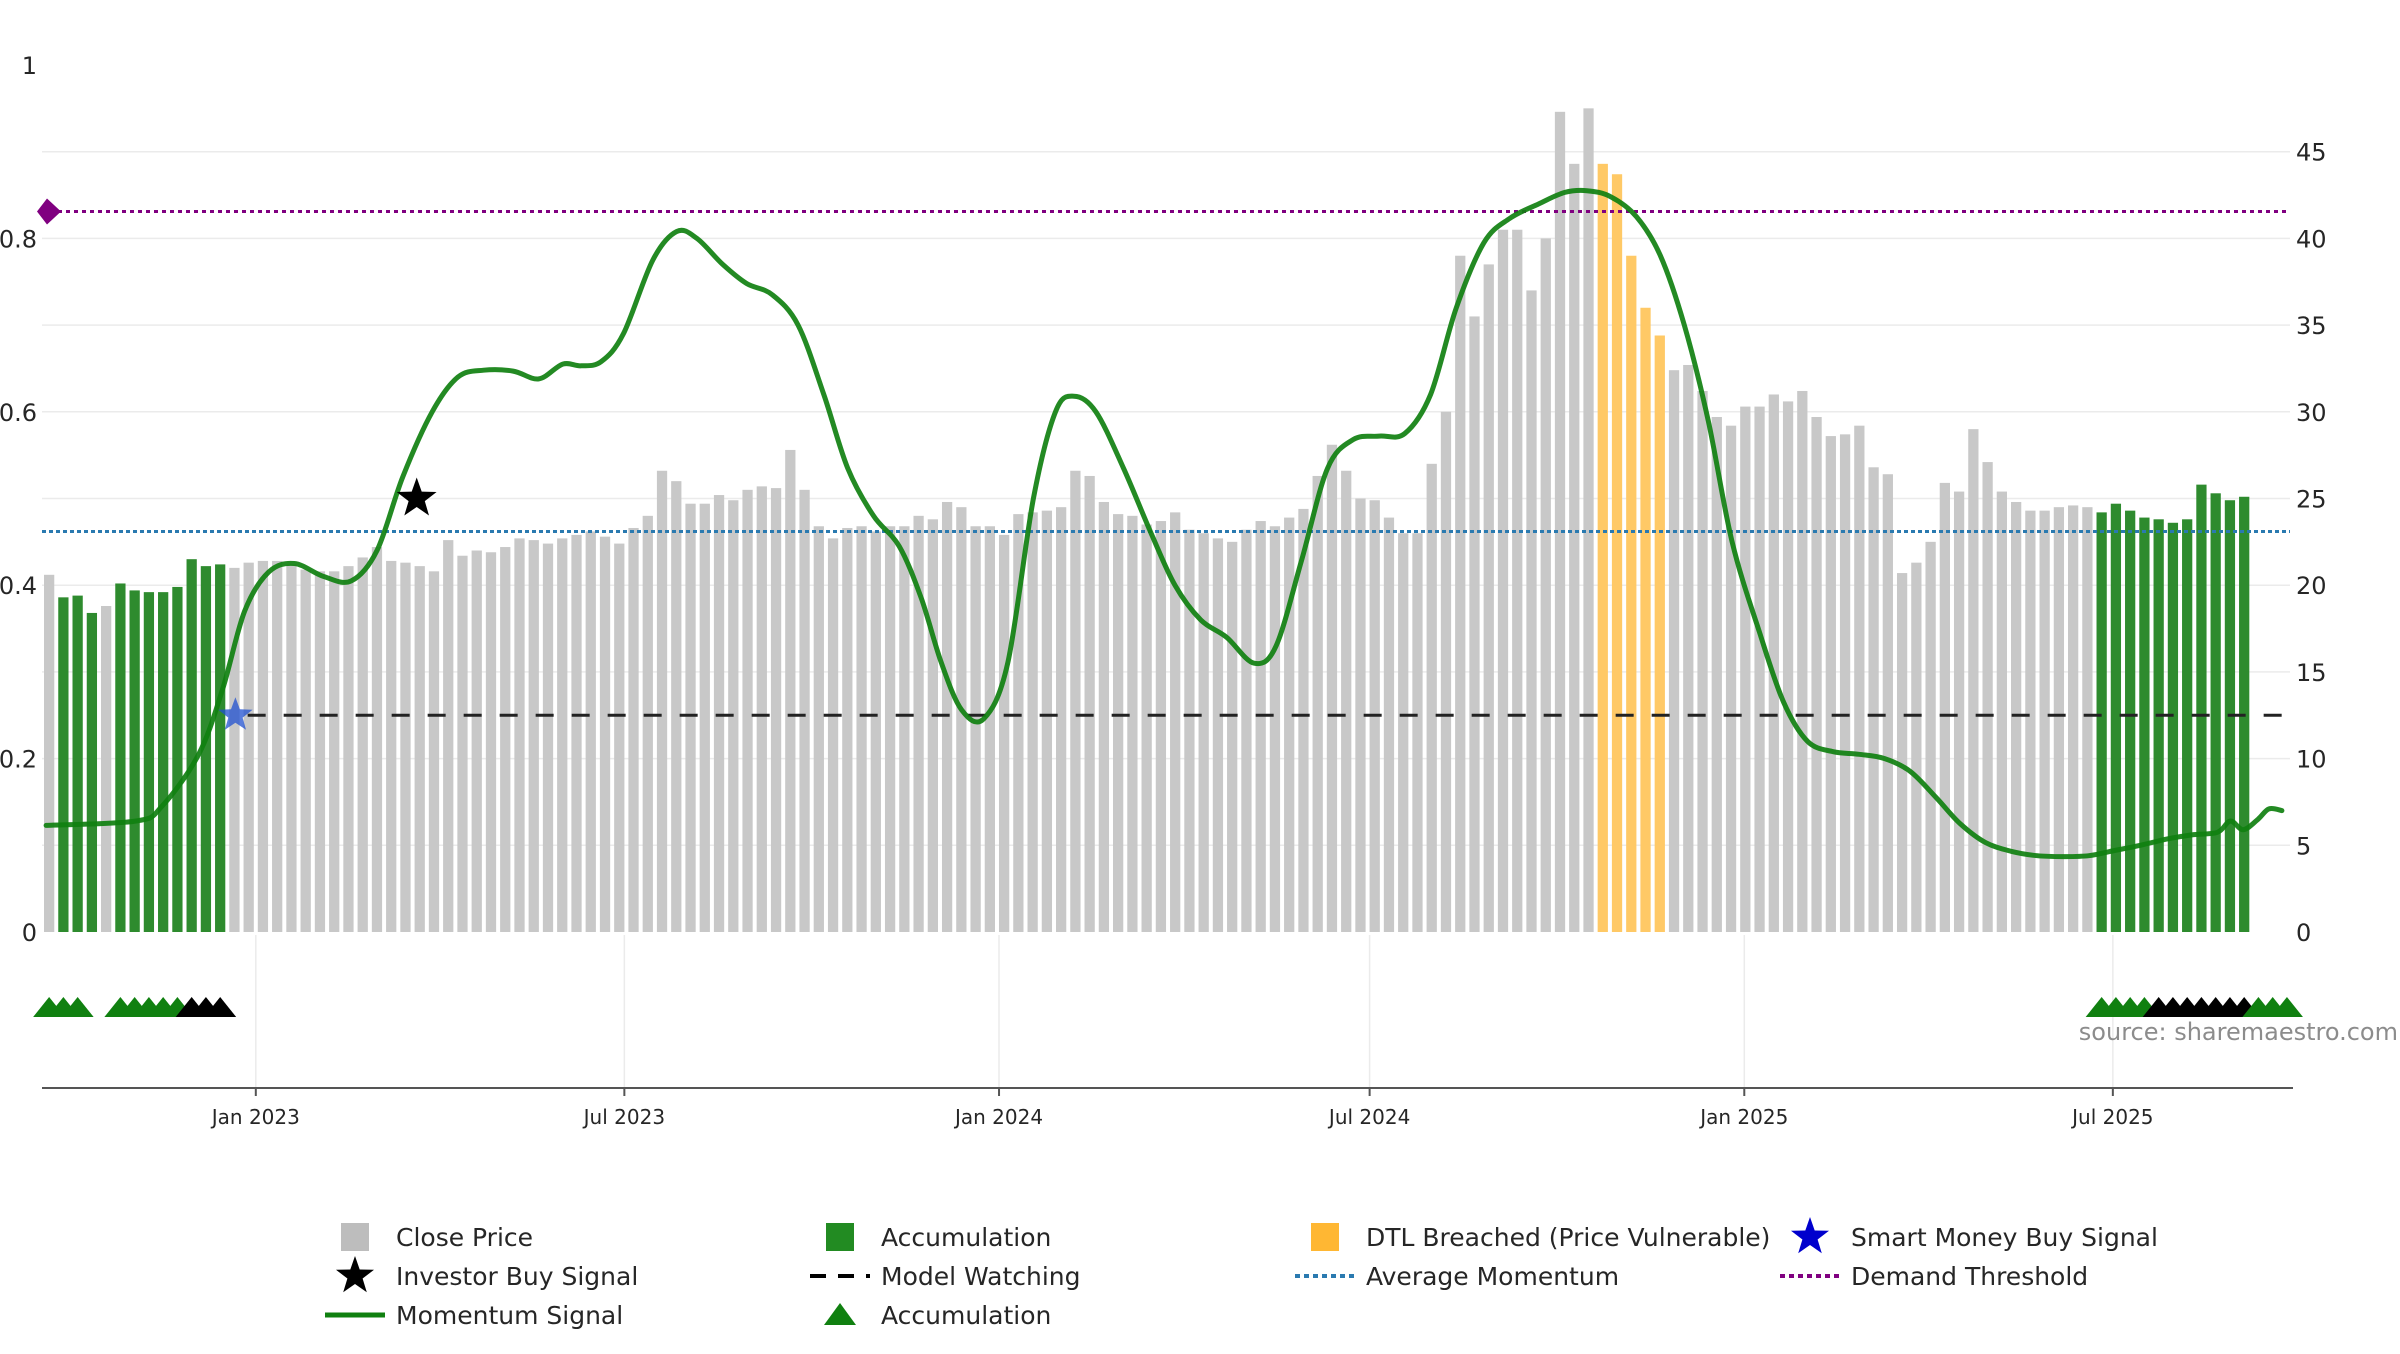 The height and width of the screenshot is (1354, 2400). Describe the element at coordinates (1969, 1276) in the screenshot. I see `legend-label-7: Demand Threshold` at that location.